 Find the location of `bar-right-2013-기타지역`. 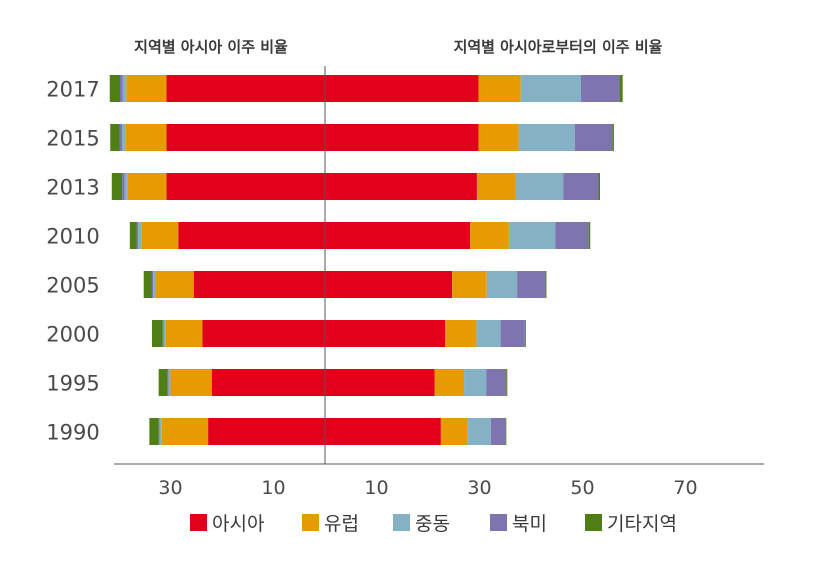

bar-right-2013-기타지역 is located at coordinates (599, 186).